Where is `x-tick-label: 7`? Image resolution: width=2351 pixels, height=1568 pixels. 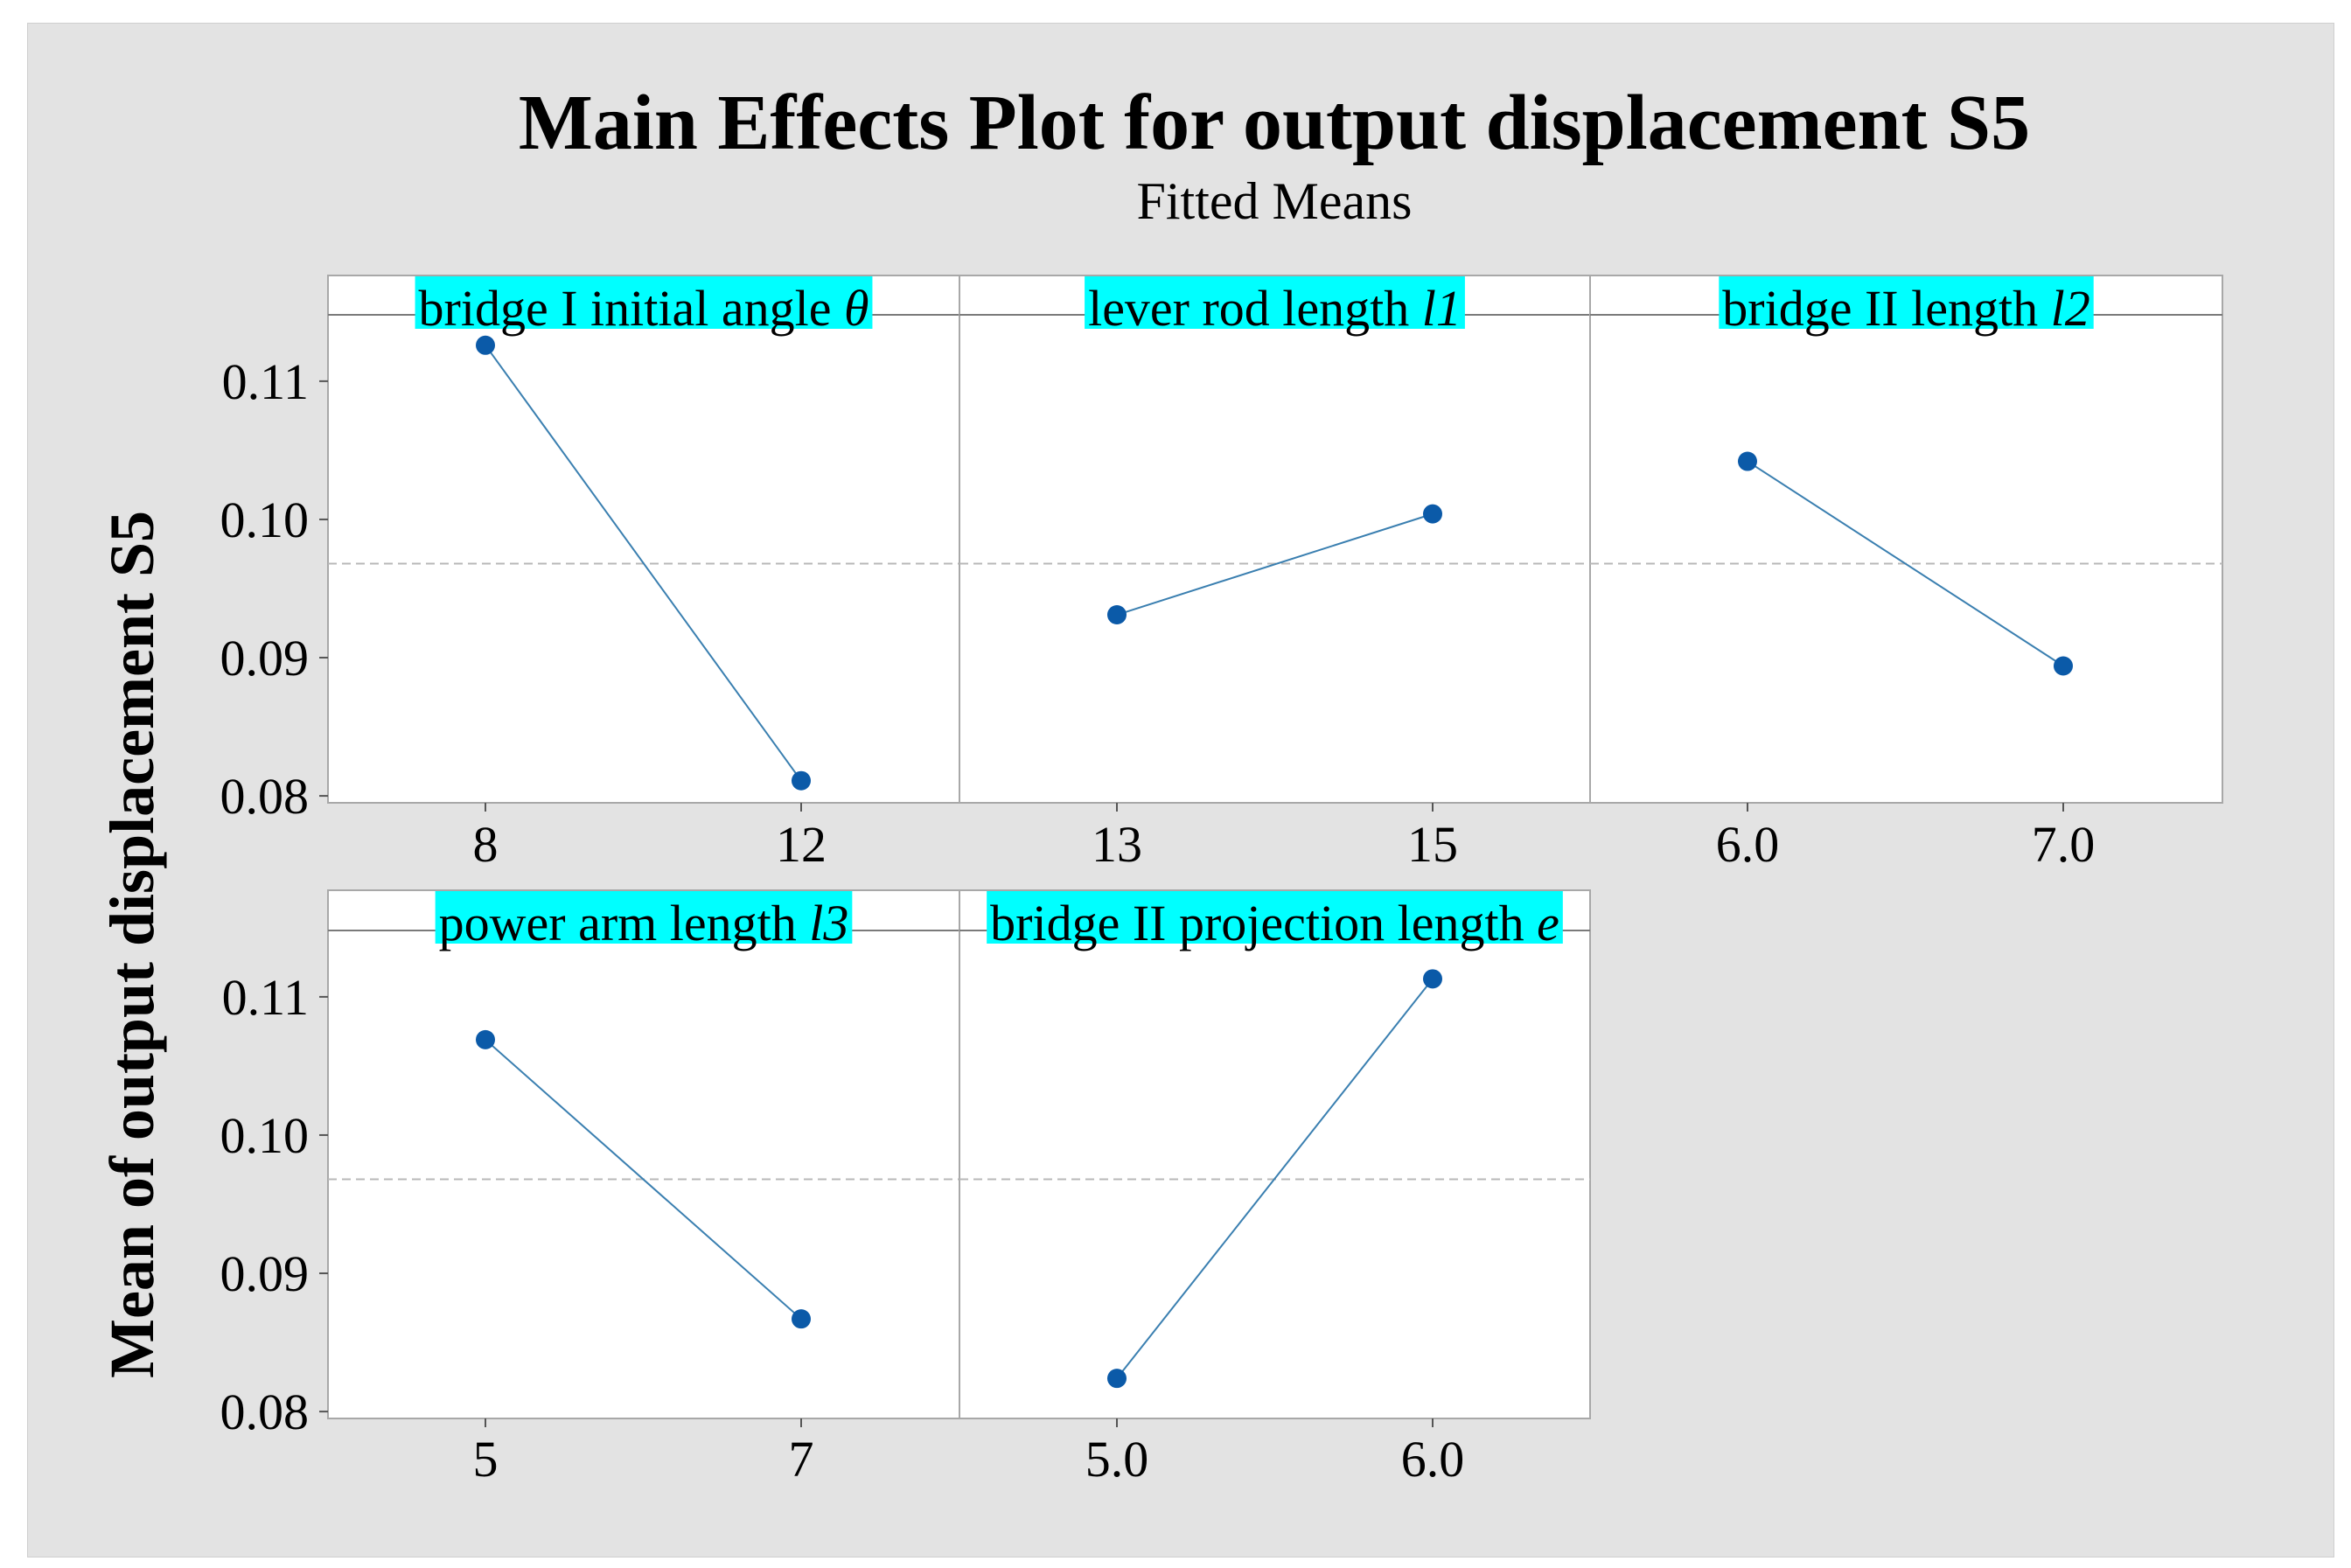
x-tick-label: 7 is located at coordinates (801, 1459).